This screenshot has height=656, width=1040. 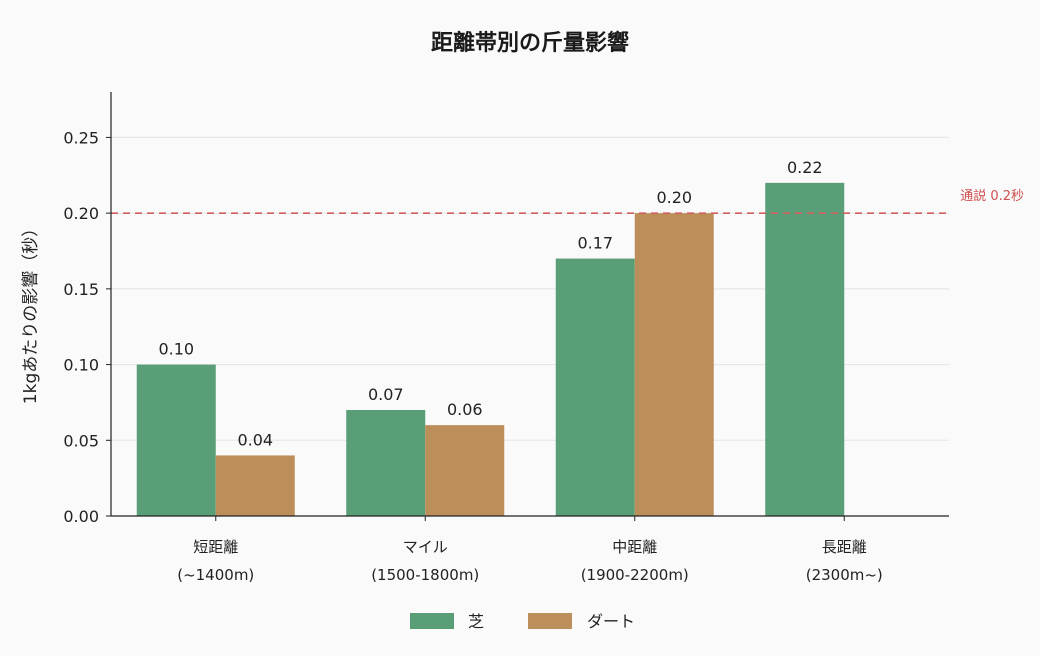 What do you see at coordinates (595, 243) in the screenshot?
I see `bar-value-label: 0.17` at bounding box center [595, 243].